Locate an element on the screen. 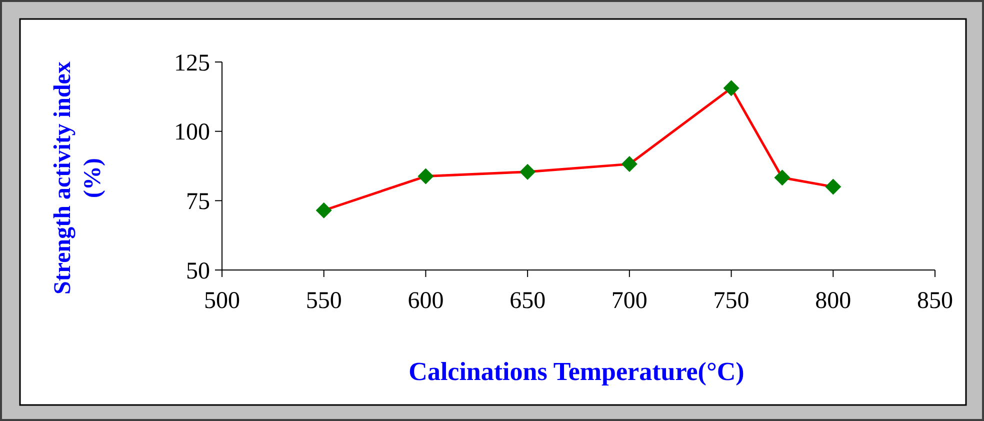  y-tick-label: 125 is located at coordinates (192, 63).